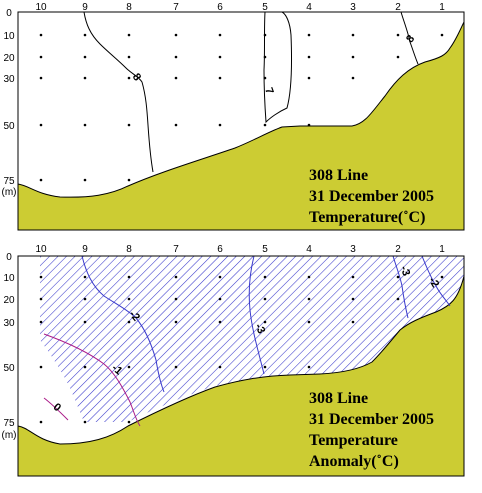 The image size is (482, 493). Describe the element at coordinates (118, 92) in the screenshot. I see `temperature-contour-8-west` at that location.